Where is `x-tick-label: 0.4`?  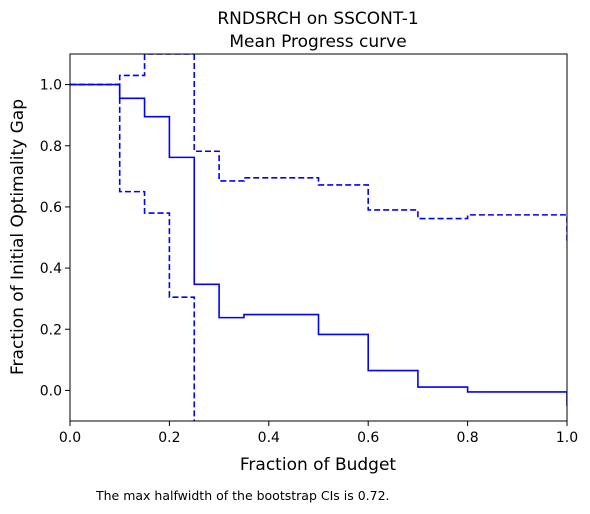
x-tick-label: 0.4 is located at coordinates (269, 438).